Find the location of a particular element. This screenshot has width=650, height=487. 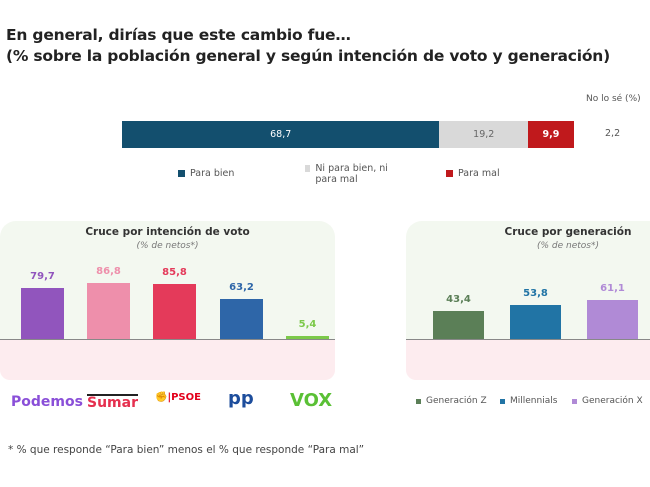

logo-podemos: Podemos is located at coordinates (47, 402).